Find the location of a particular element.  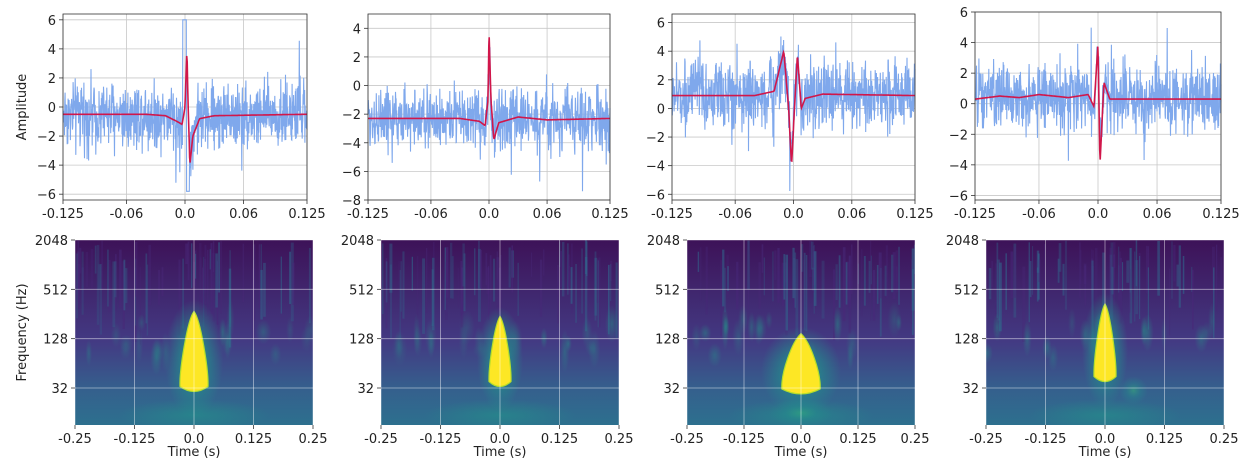

x-tick-label: -0.25 is located at coordinates (75, 439).